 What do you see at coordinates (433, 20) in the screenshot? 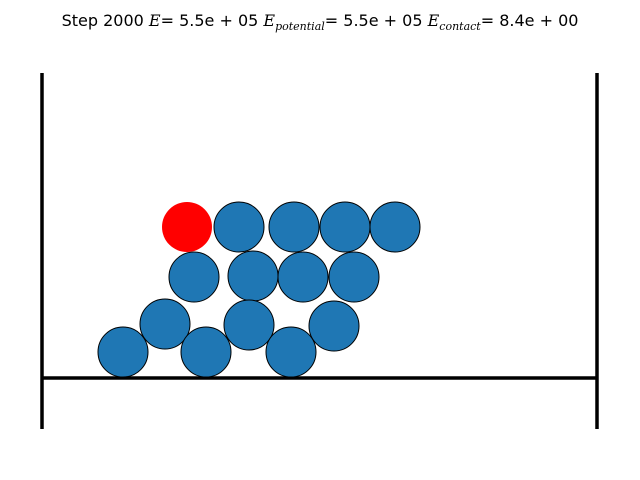
I see `contact-symbol: E` at bounding box center [433, 20].